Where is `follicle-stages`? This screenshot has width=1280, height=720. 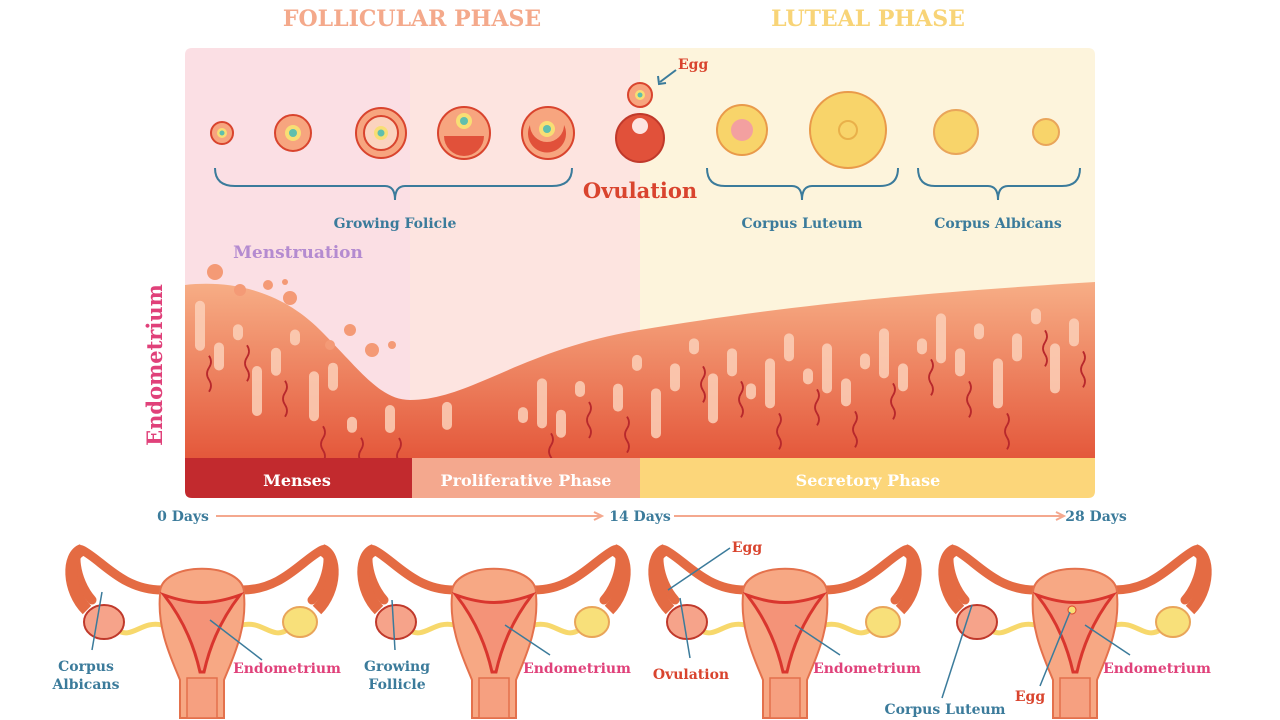 follicle-stages is located at coordinates (635, 119).